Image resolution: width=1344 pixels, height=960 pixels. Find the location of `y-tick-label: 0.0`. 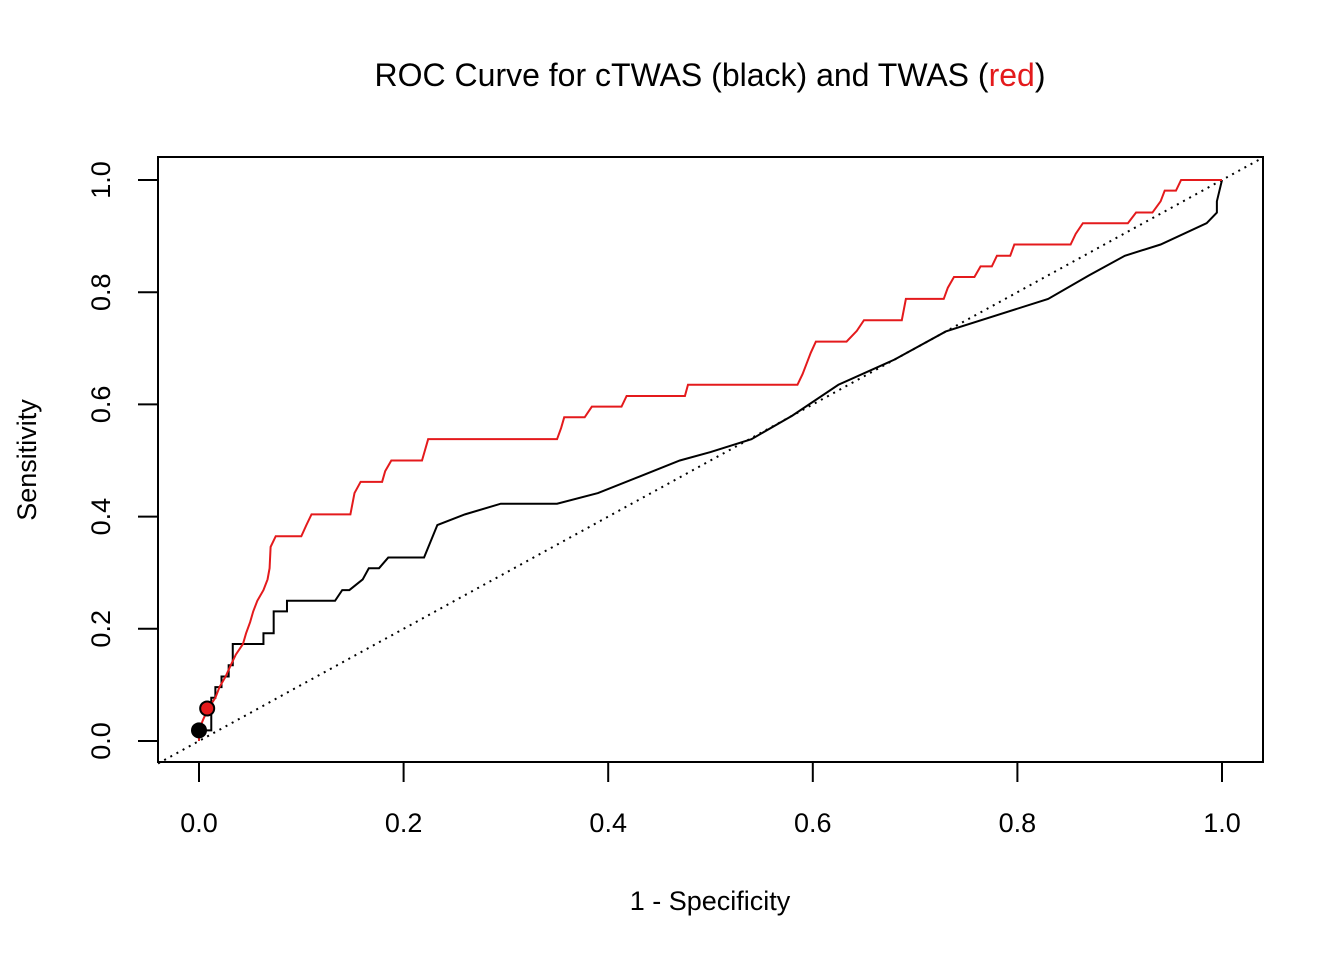

y-tick-label: 0.0 is located at coordinates (101, 741).